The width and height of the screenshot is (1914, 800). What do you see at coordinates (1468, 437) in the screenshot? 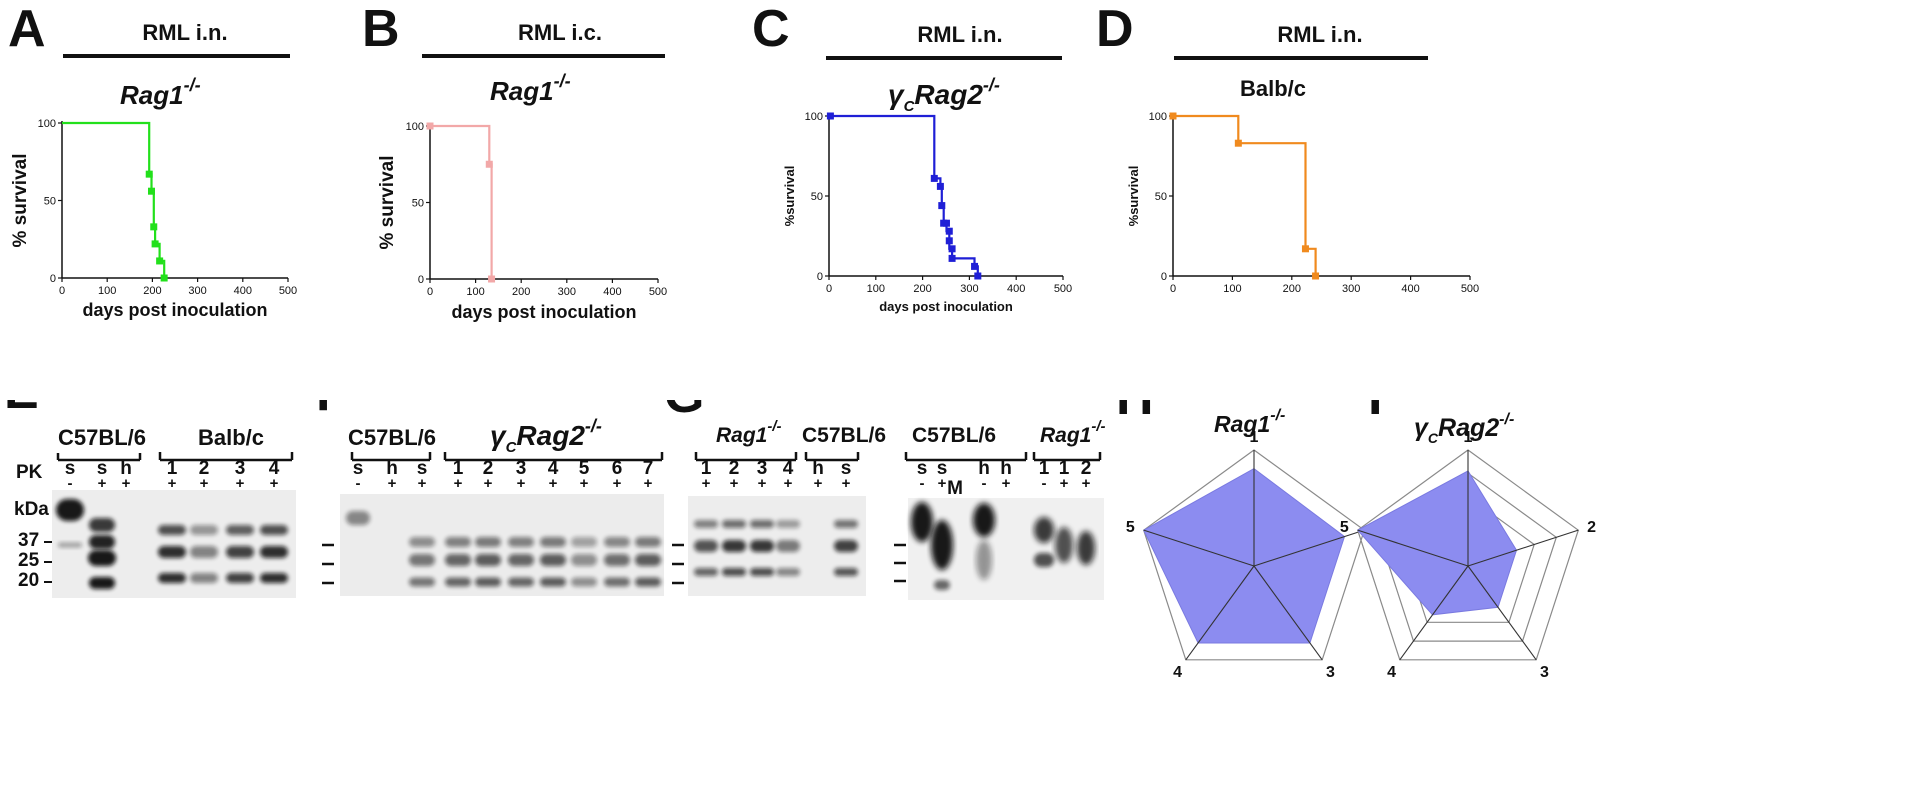
I see `radar-axis-label: 1` at bounding box center [1468, 437].